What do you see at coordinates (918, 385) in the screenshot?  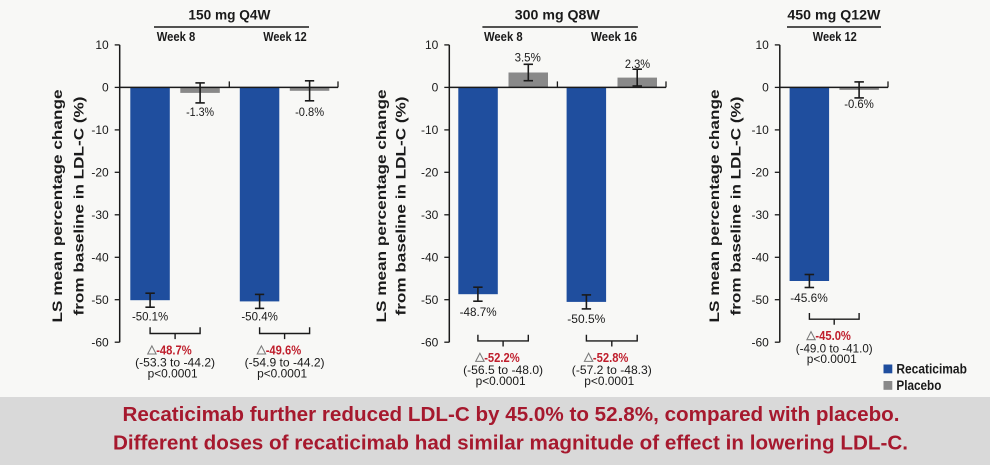 I see `svg-text: Placebo` at bounding box center [918, 385].